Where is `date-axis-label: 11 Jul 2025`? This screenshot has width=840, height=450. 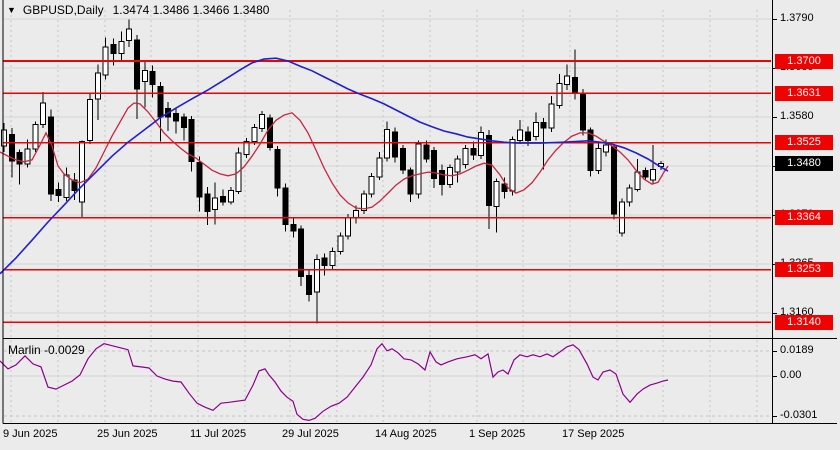
date-axis-label: 11 Jul 2025 is located at coordinates (218, 434).